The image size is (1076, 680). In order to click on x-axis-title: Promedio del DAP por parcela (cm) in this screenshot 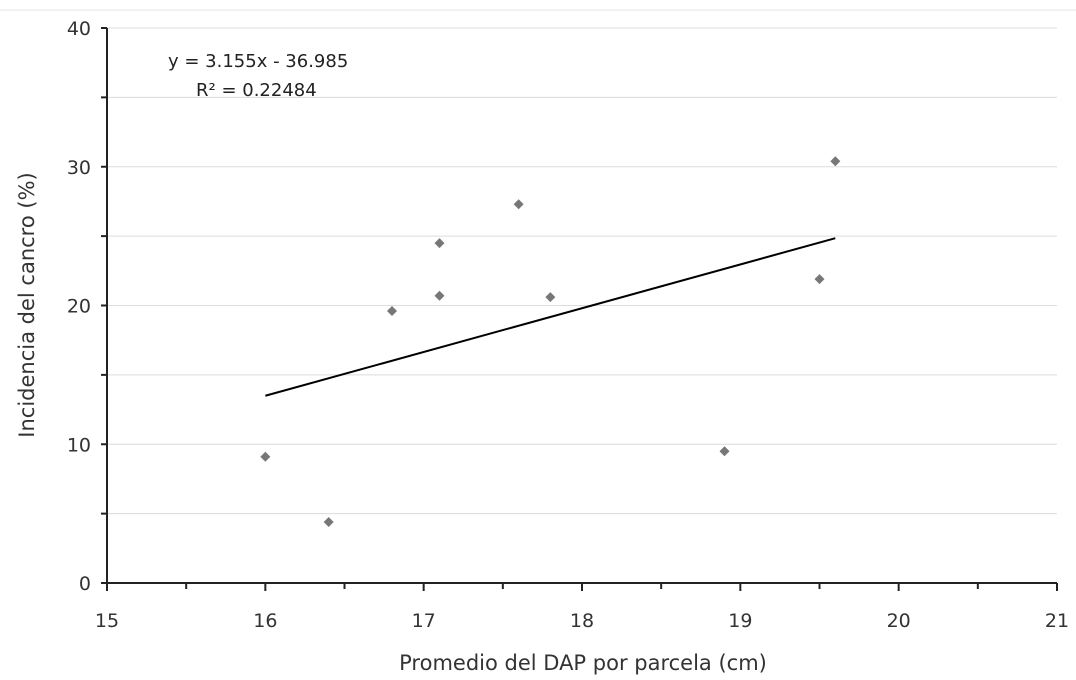, I will do `click(583, 663)`.